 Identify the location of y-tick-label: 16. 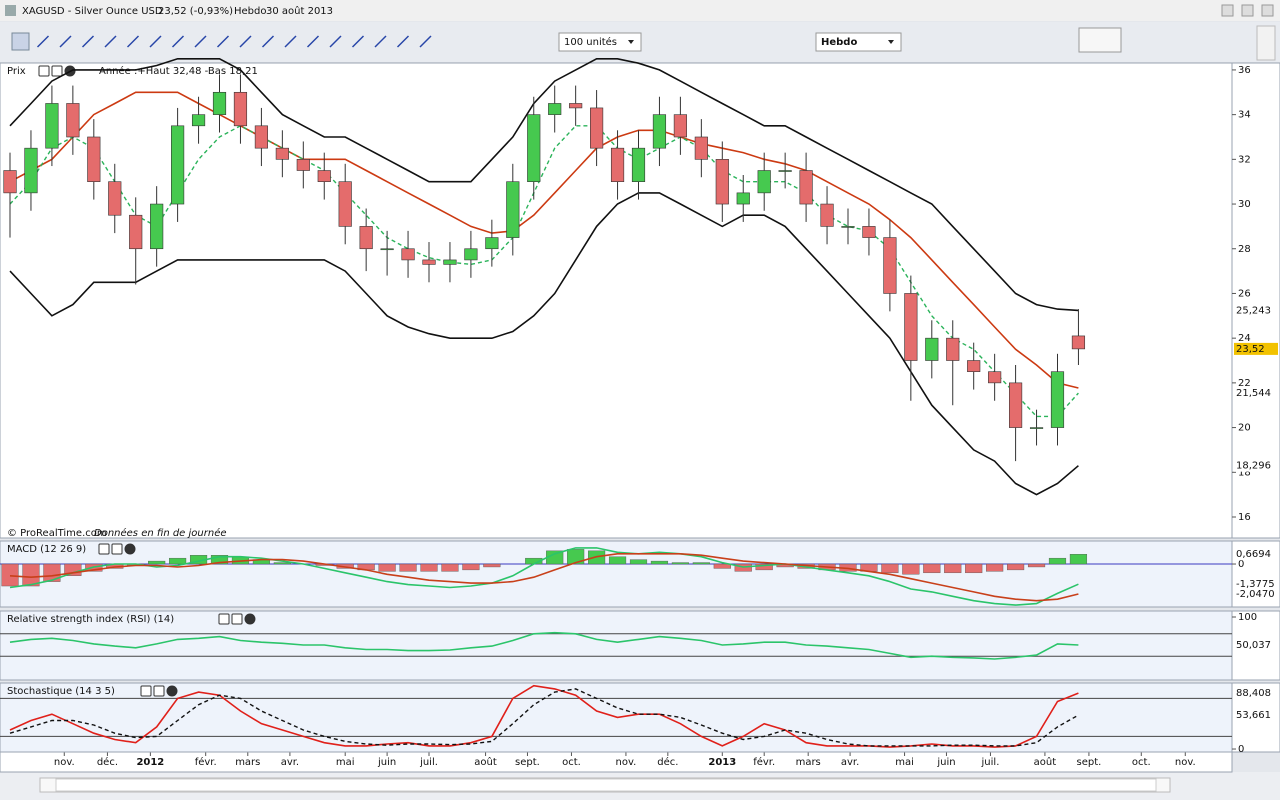
(1244, 517).